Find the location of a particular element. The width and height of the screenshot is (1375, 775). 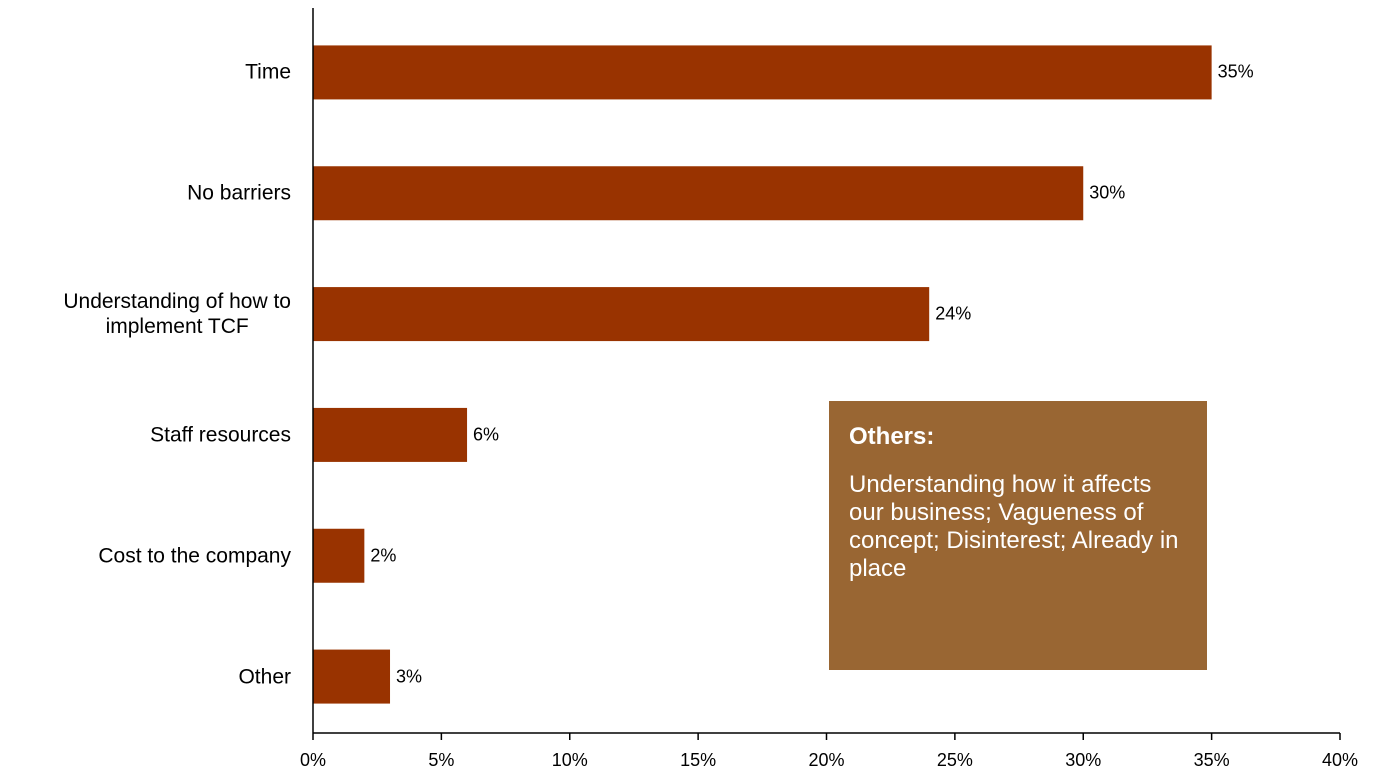

x-tick-label-8: 40% is located at coordinates (1340, 760).